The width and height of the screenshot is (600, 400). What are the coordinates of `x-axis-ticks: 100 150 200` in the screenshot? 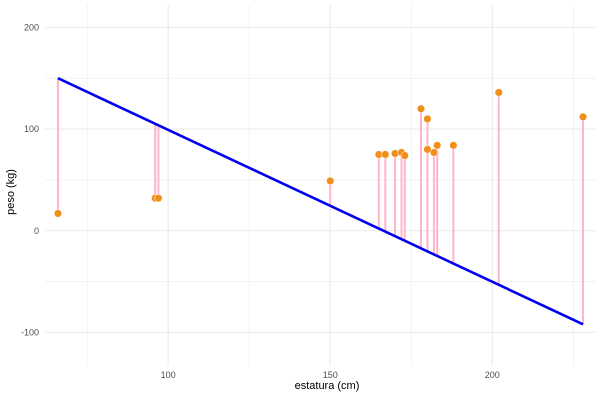 It's located at (330, 375).